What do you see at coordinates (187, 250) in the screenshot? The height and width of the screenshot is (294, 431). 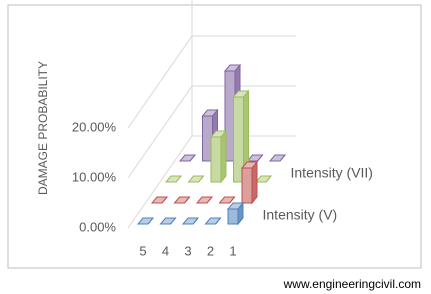 I see `x-tick-label: 3` at bounding box center [187, 250].